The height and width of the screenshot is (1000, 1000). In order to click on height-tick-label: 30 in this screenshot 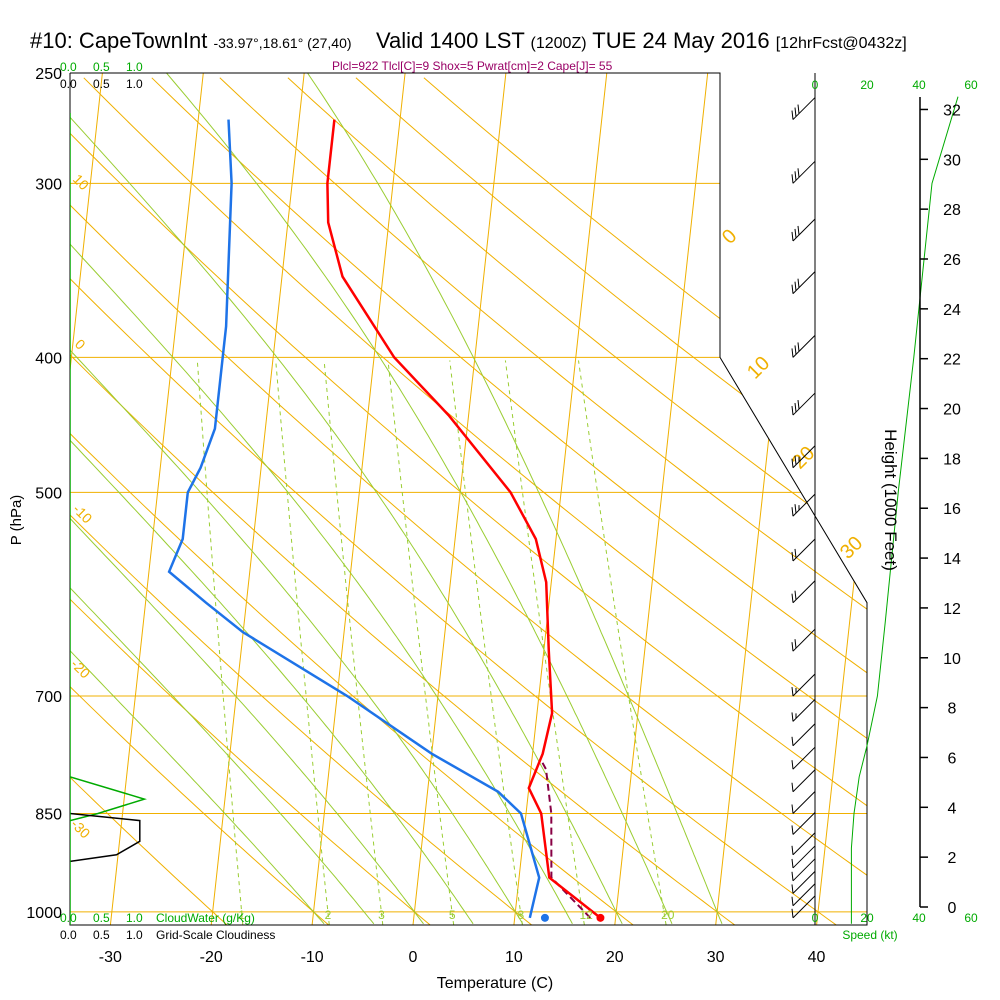, I will do `click(952, 160)`.